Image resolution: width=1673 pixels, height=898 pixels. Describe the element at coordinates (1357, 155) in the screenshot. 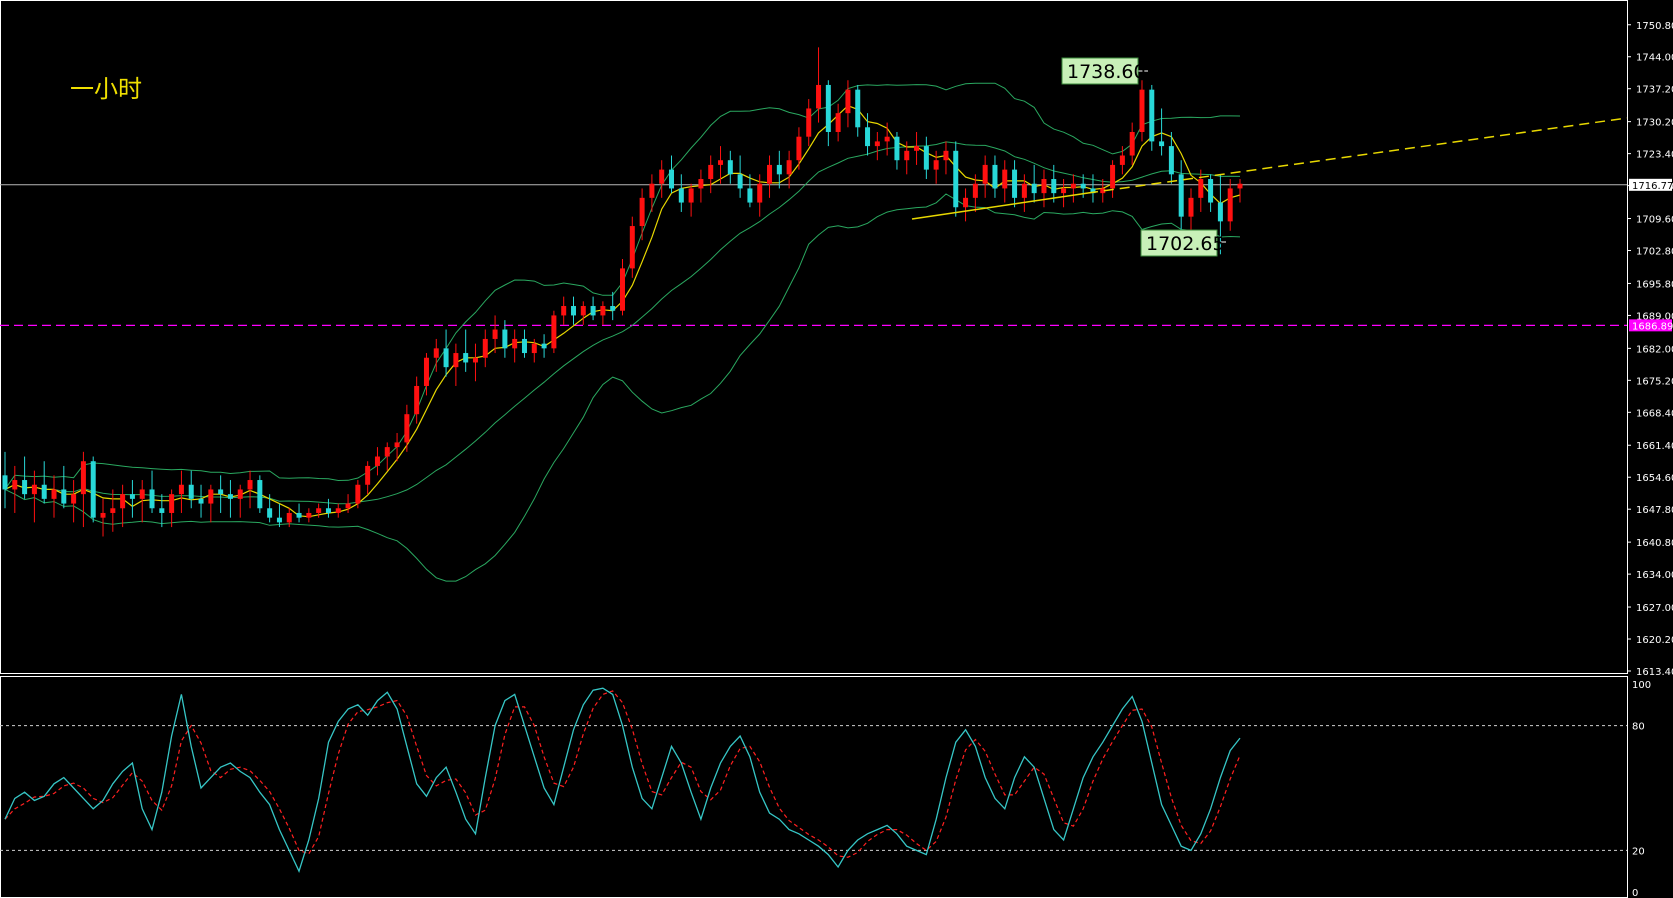

I see `trendline-extended` at that location.